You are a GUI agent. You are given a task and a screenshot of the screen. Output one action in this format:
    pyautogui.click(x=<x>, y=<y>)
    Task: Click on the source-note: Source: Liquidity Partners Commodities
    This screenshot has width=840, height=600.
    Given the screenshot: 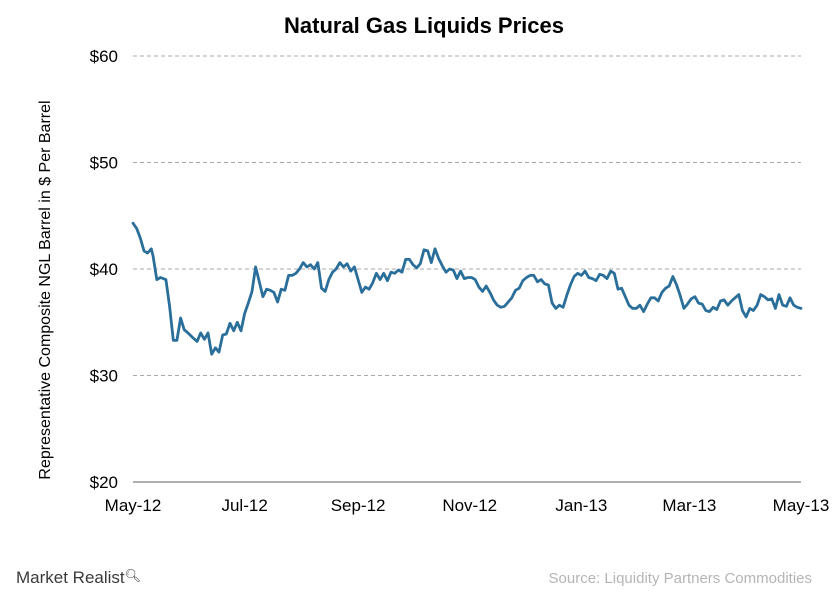 What is the action you would take?
    pyautogui.click(x=680, y=578)
    